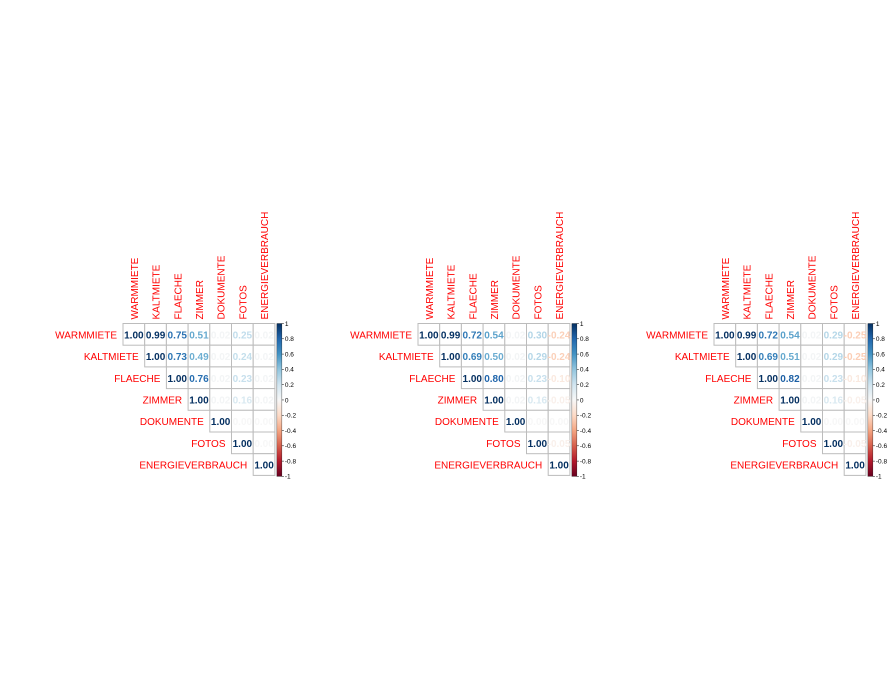 The height and width of the screenshot is (683, 888). What do you see at coordinates (451, 335) in the screenshot?
I see `cell-value: 0.99` at bounding box center [451, 335].